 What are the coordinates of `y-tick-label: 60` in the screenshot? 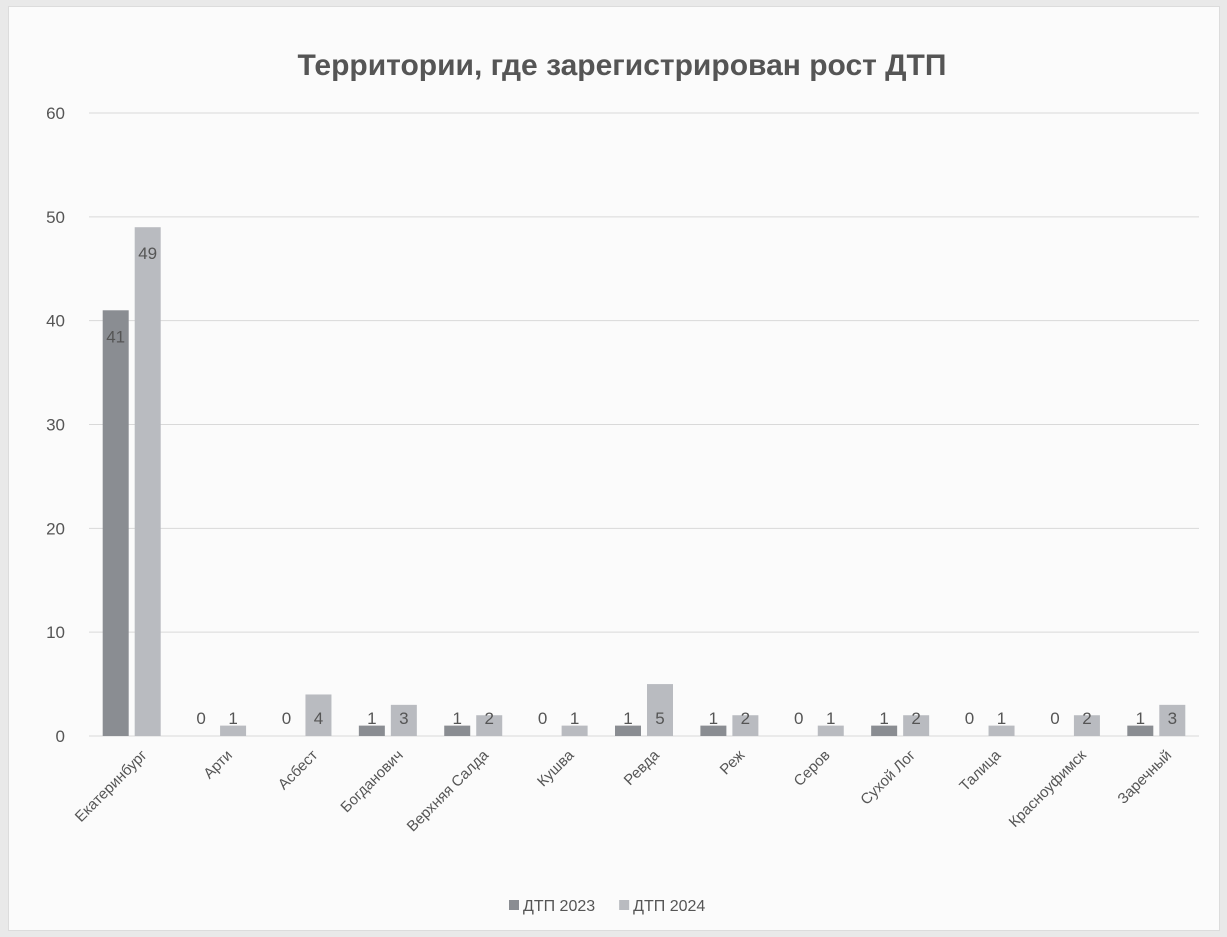 It's located at (55, 113).